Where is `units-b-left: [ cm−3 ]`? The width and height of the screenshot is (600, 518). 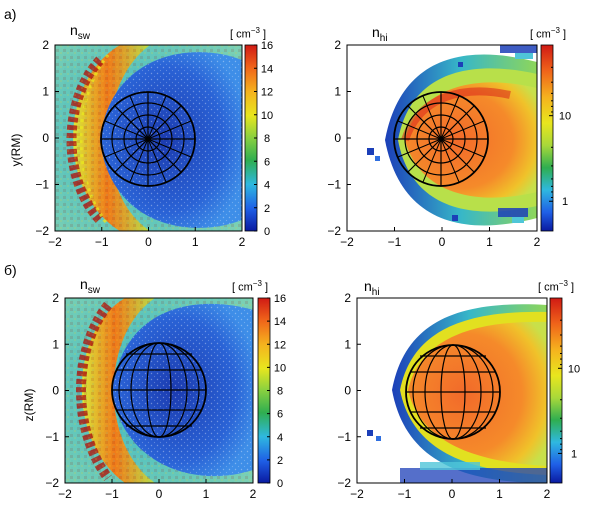
units-b-left: [ cm−3 ] is located at coordinates (250, 286).